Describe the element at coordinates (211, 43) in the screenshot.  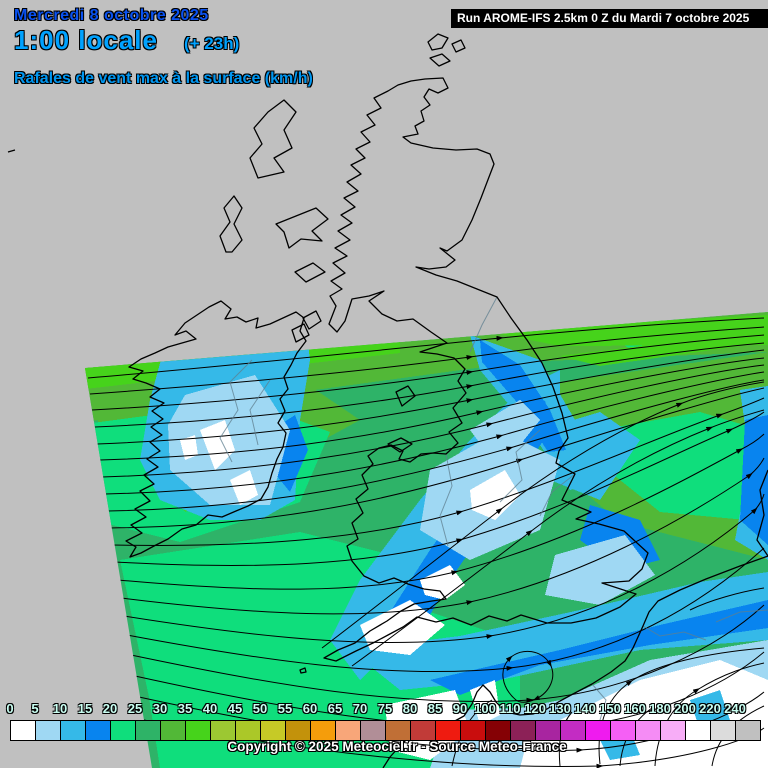
I see `forecast-offset-label: (+ 23h)` at that location.